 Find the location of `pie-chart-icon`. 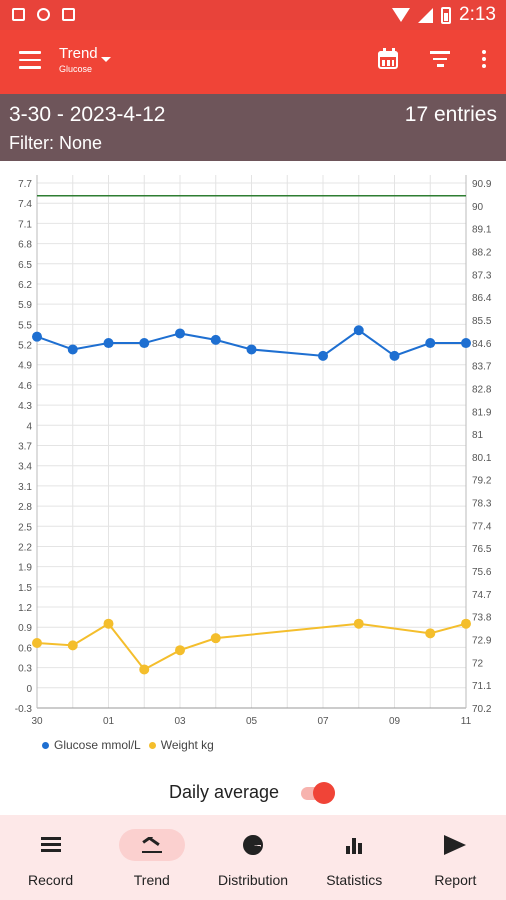

pie-chart-icon is located at coordinates (253, 845).